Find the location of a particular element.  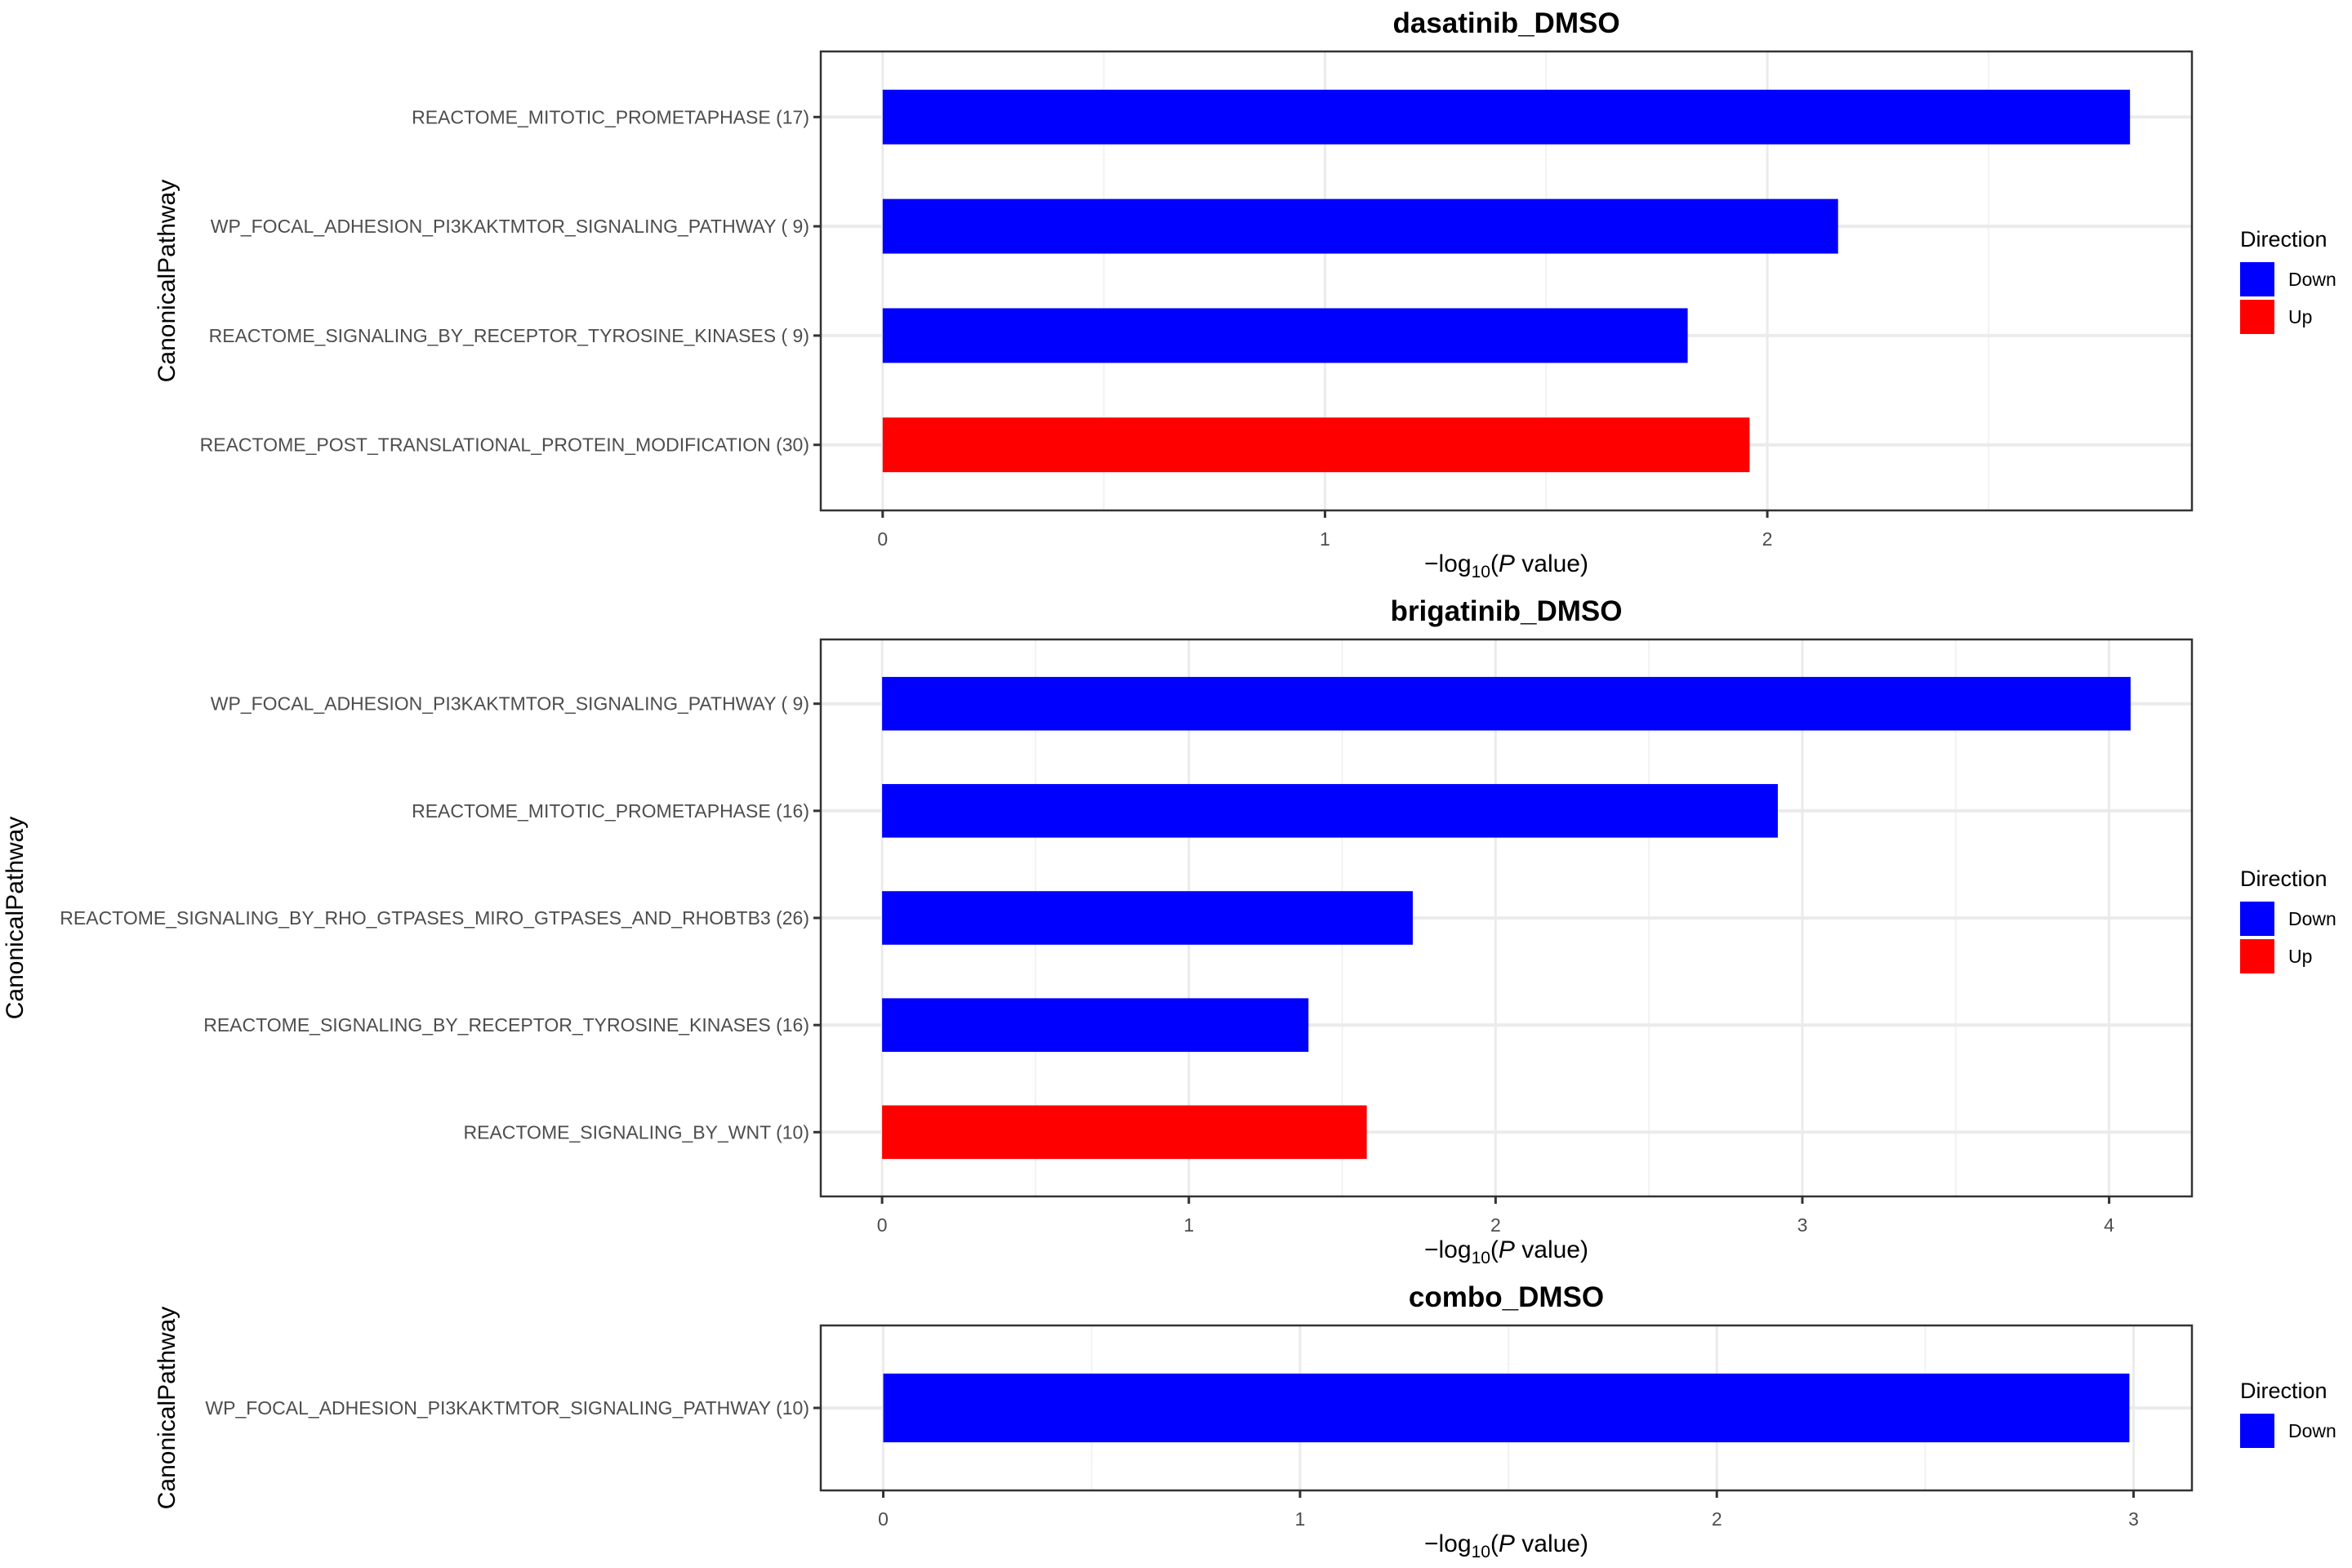

panel-title: dasatinib_DMSO is located at coordinates (1505, 23).